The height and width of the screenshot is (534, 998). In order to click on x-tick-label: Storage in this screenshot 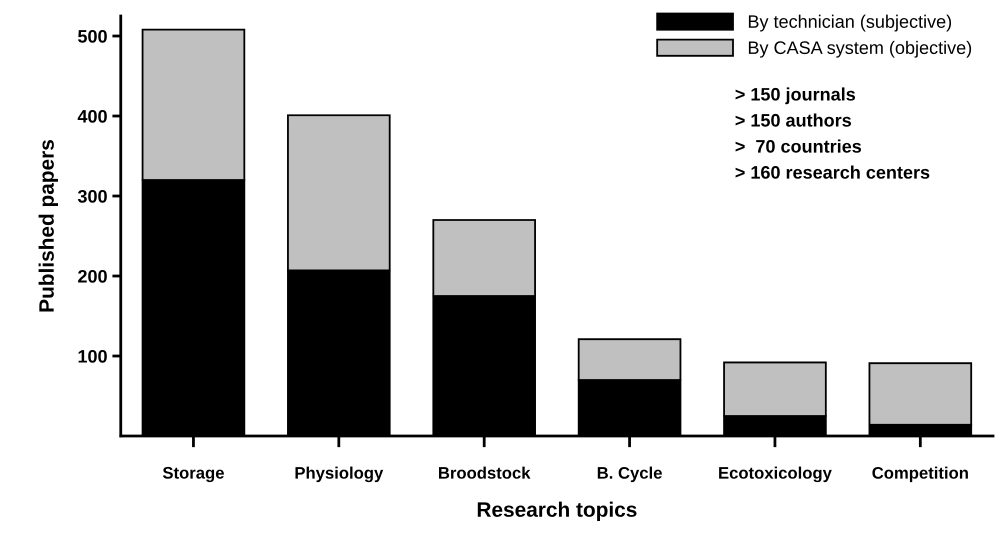, I will do `click(193, 474)`.